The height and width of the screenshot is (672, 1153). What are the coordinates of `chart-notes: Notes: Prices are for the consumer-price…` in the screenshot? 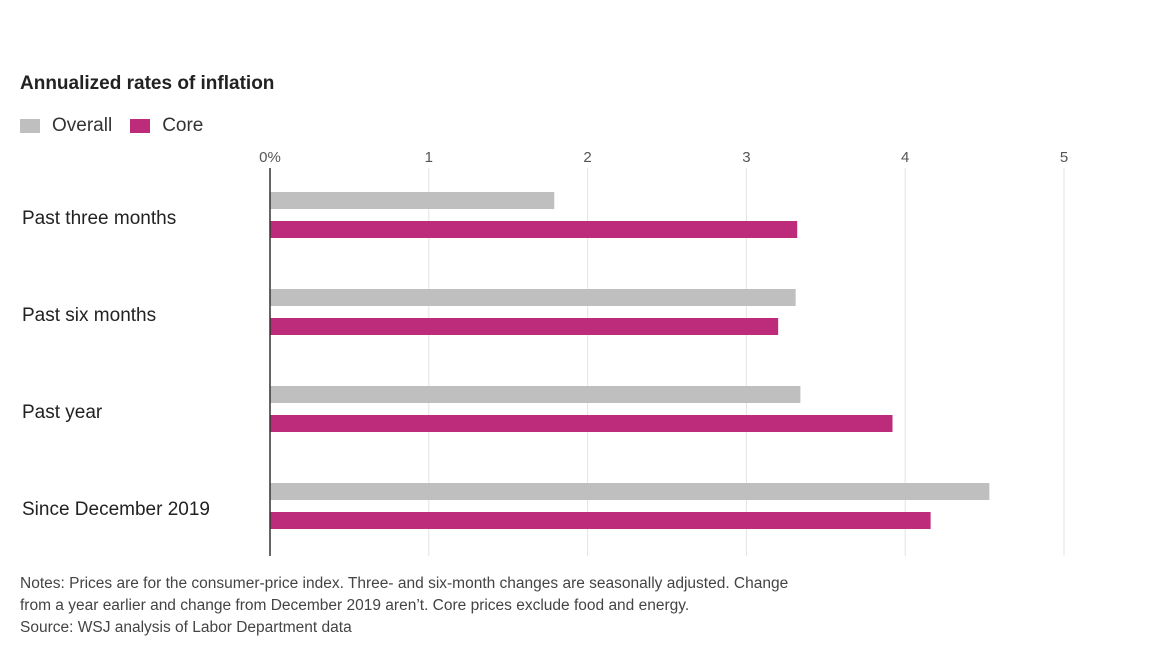 It's located at (570, 606).